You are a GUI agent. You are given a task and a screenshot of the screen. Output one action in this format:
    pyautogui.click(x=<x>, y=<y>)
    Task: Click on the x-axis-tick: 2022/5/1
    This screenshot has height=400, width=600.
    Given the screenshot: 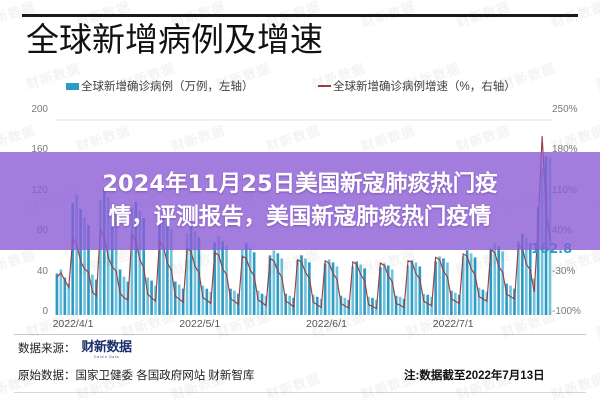 What is the action you would take?
    pyautogui.click(x=200, y=324)
    